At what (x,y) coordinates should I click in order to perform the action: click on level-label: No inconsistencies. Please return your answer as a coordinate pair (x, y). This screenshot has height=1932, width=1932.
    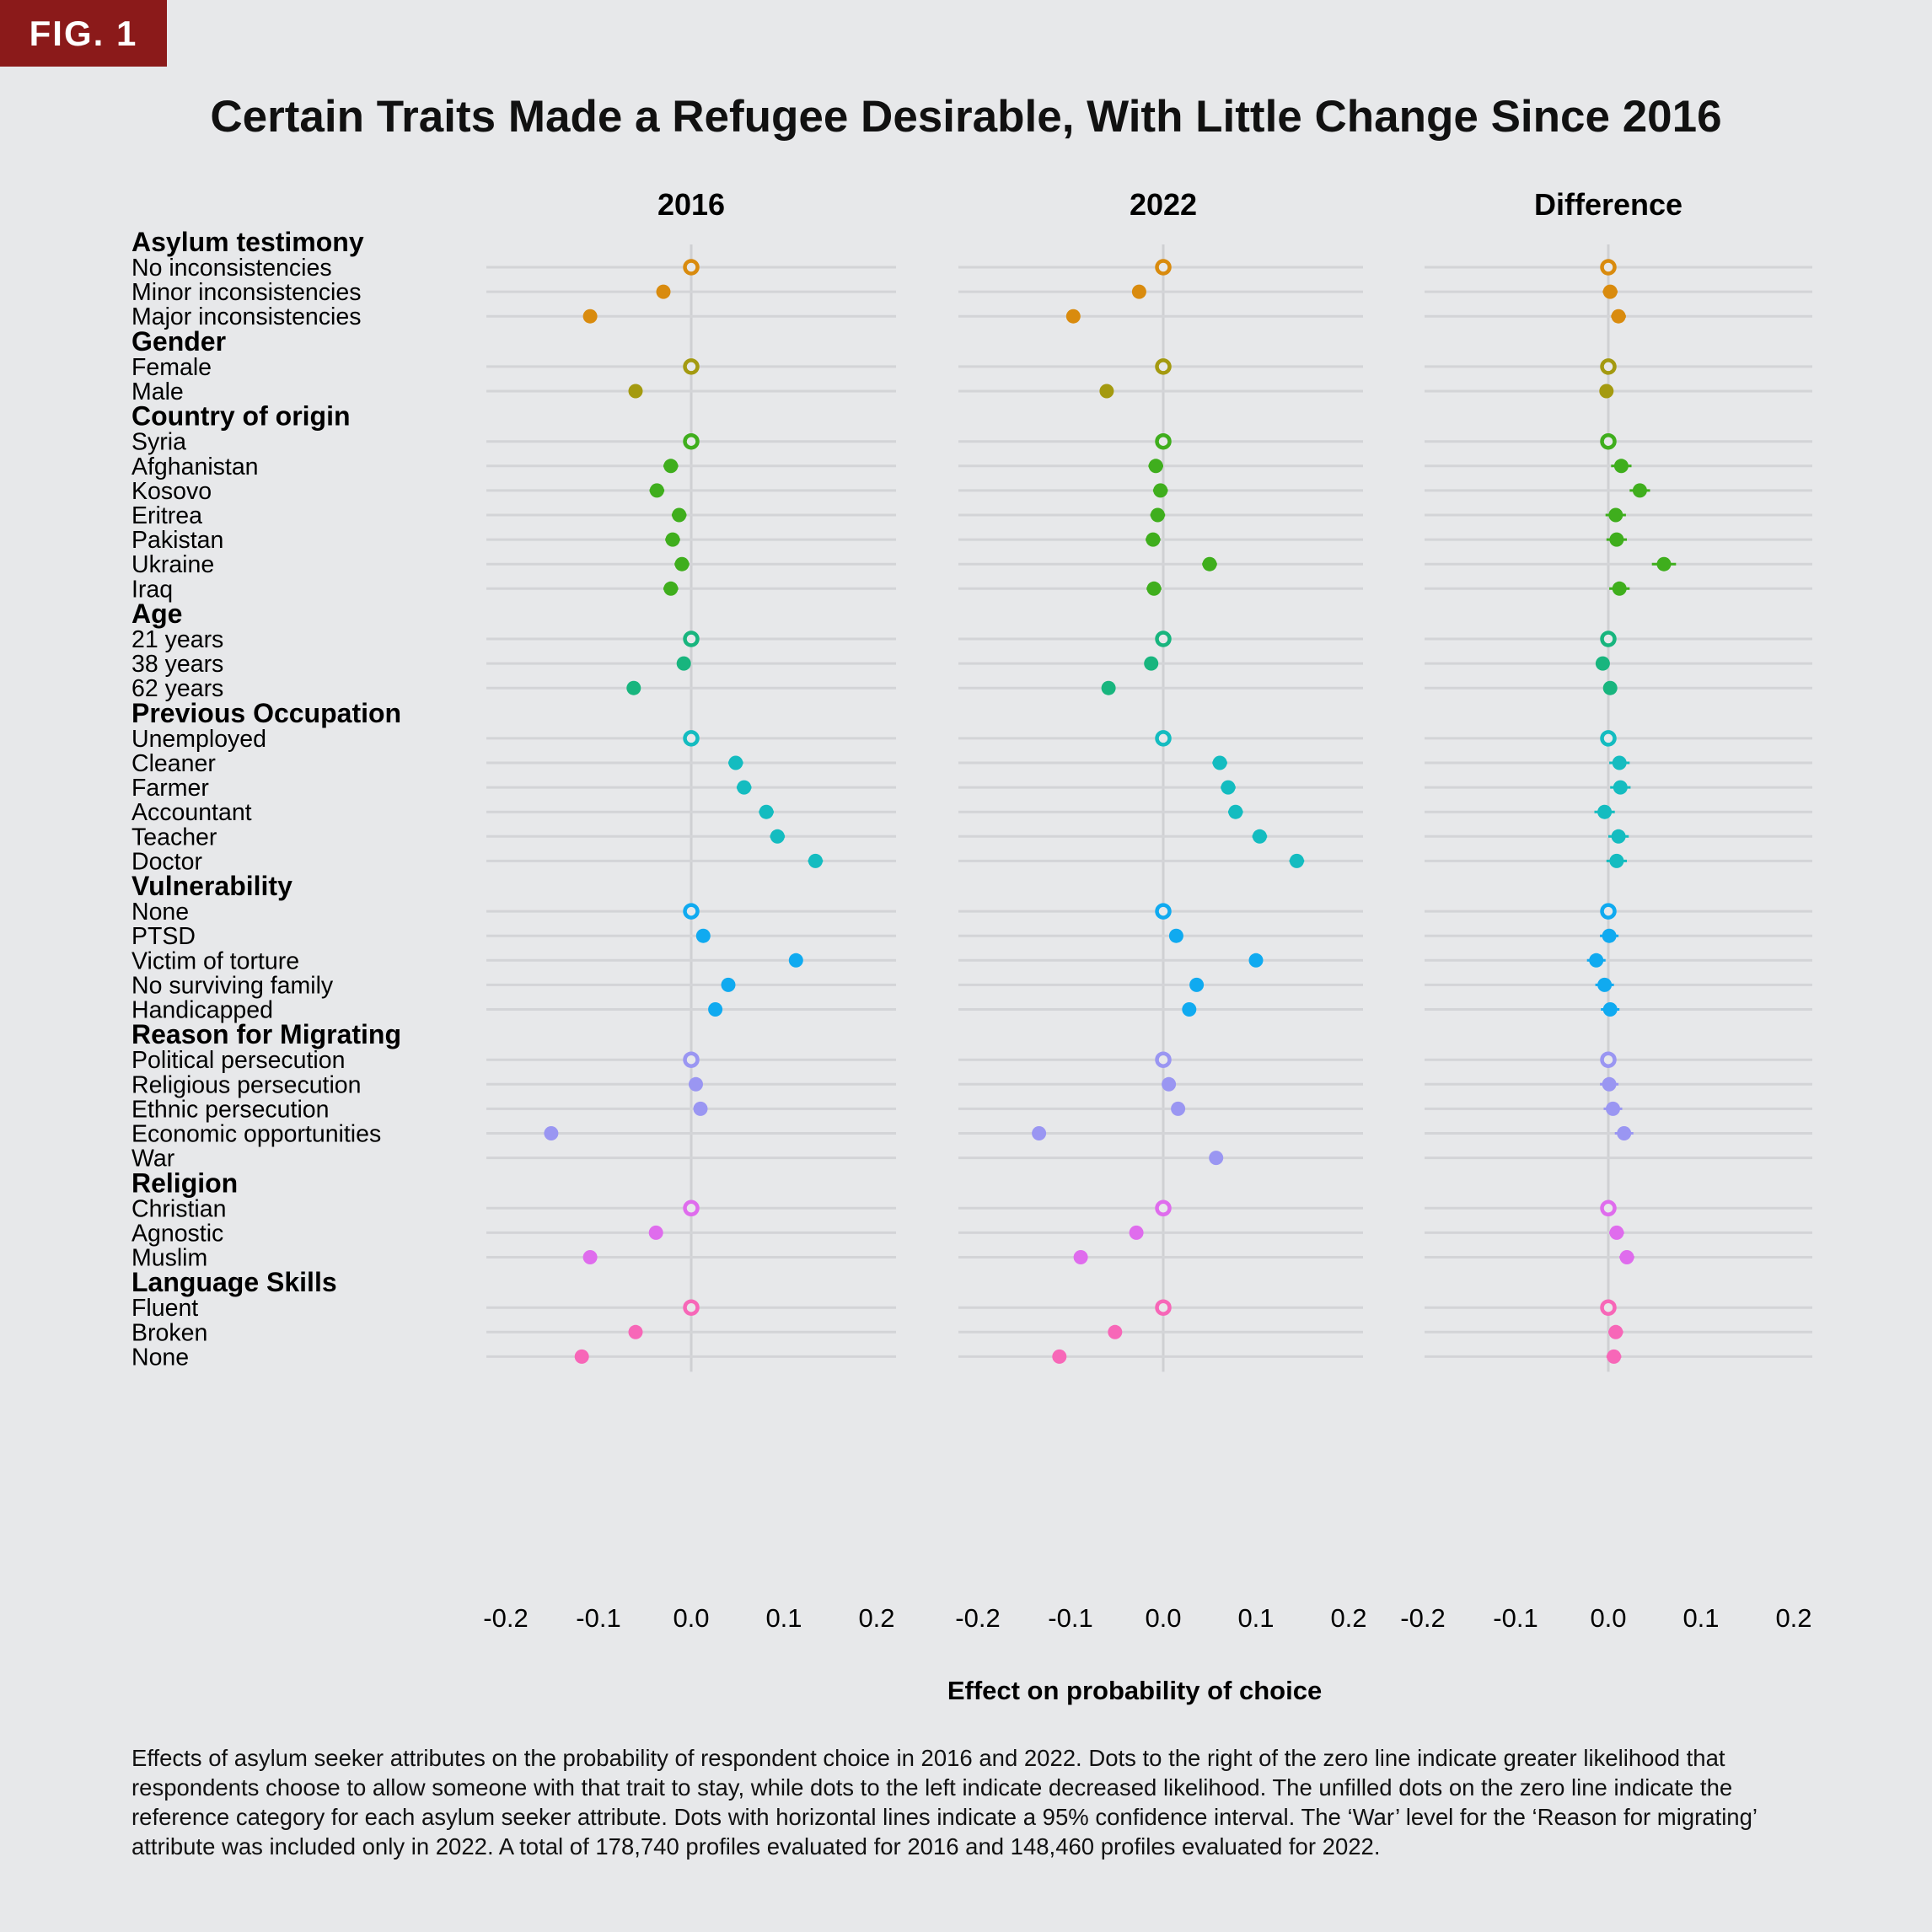
    Looking at the image, I should click on (231, 268).